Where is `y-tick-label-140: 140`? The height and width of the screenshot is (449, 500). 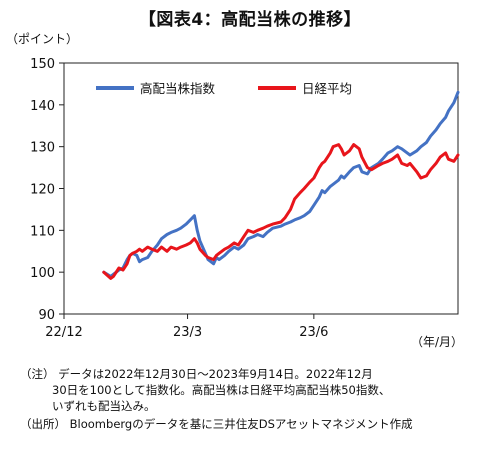
y-tick-label-140: 140 is located at coordinates (42, 106).